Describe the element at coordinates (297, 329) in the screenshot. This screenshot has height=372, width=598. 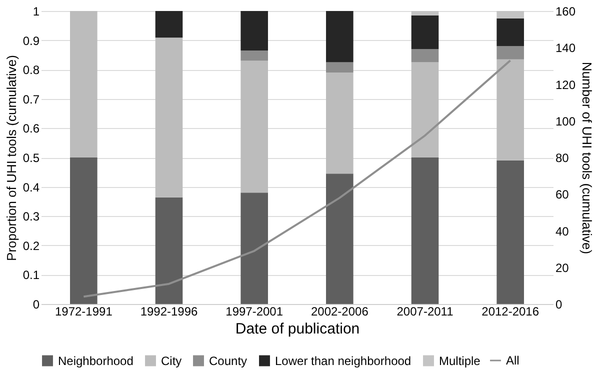
I see `x-axis-title: Date of publication` at that location.